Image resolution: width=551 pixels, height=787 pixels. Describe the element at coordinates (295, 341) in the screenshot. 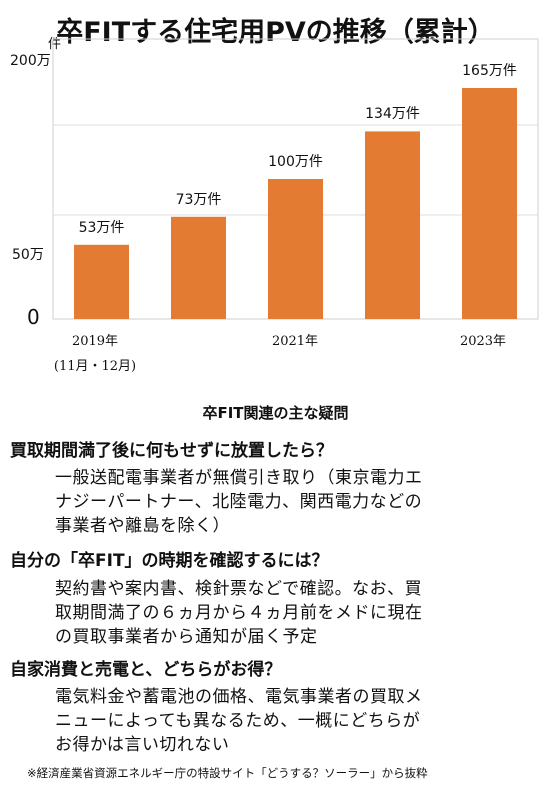

I see `x-tick-label-2021: 2021年` at that location.